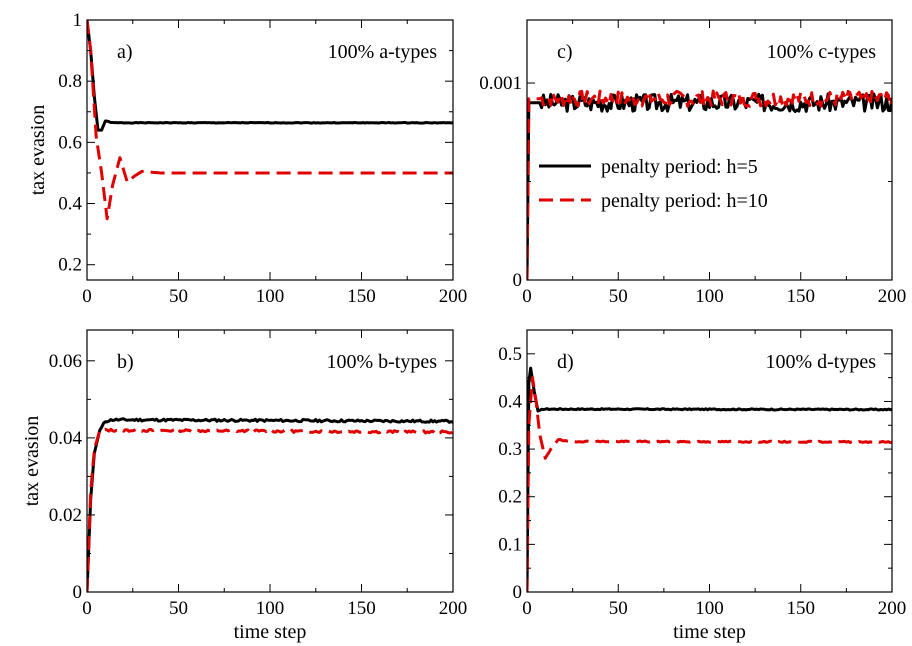  What do you see at coordinates (125, 52) in the screenshot?
I see `panel-label: a)` at bounding box center [125, 52].